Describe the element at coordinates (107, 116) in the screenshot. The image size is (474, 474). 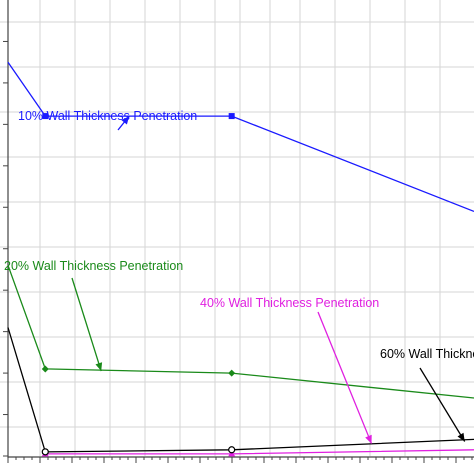
I see `annotation-label-0: 10% Wall Thickness Penetration` at that location.